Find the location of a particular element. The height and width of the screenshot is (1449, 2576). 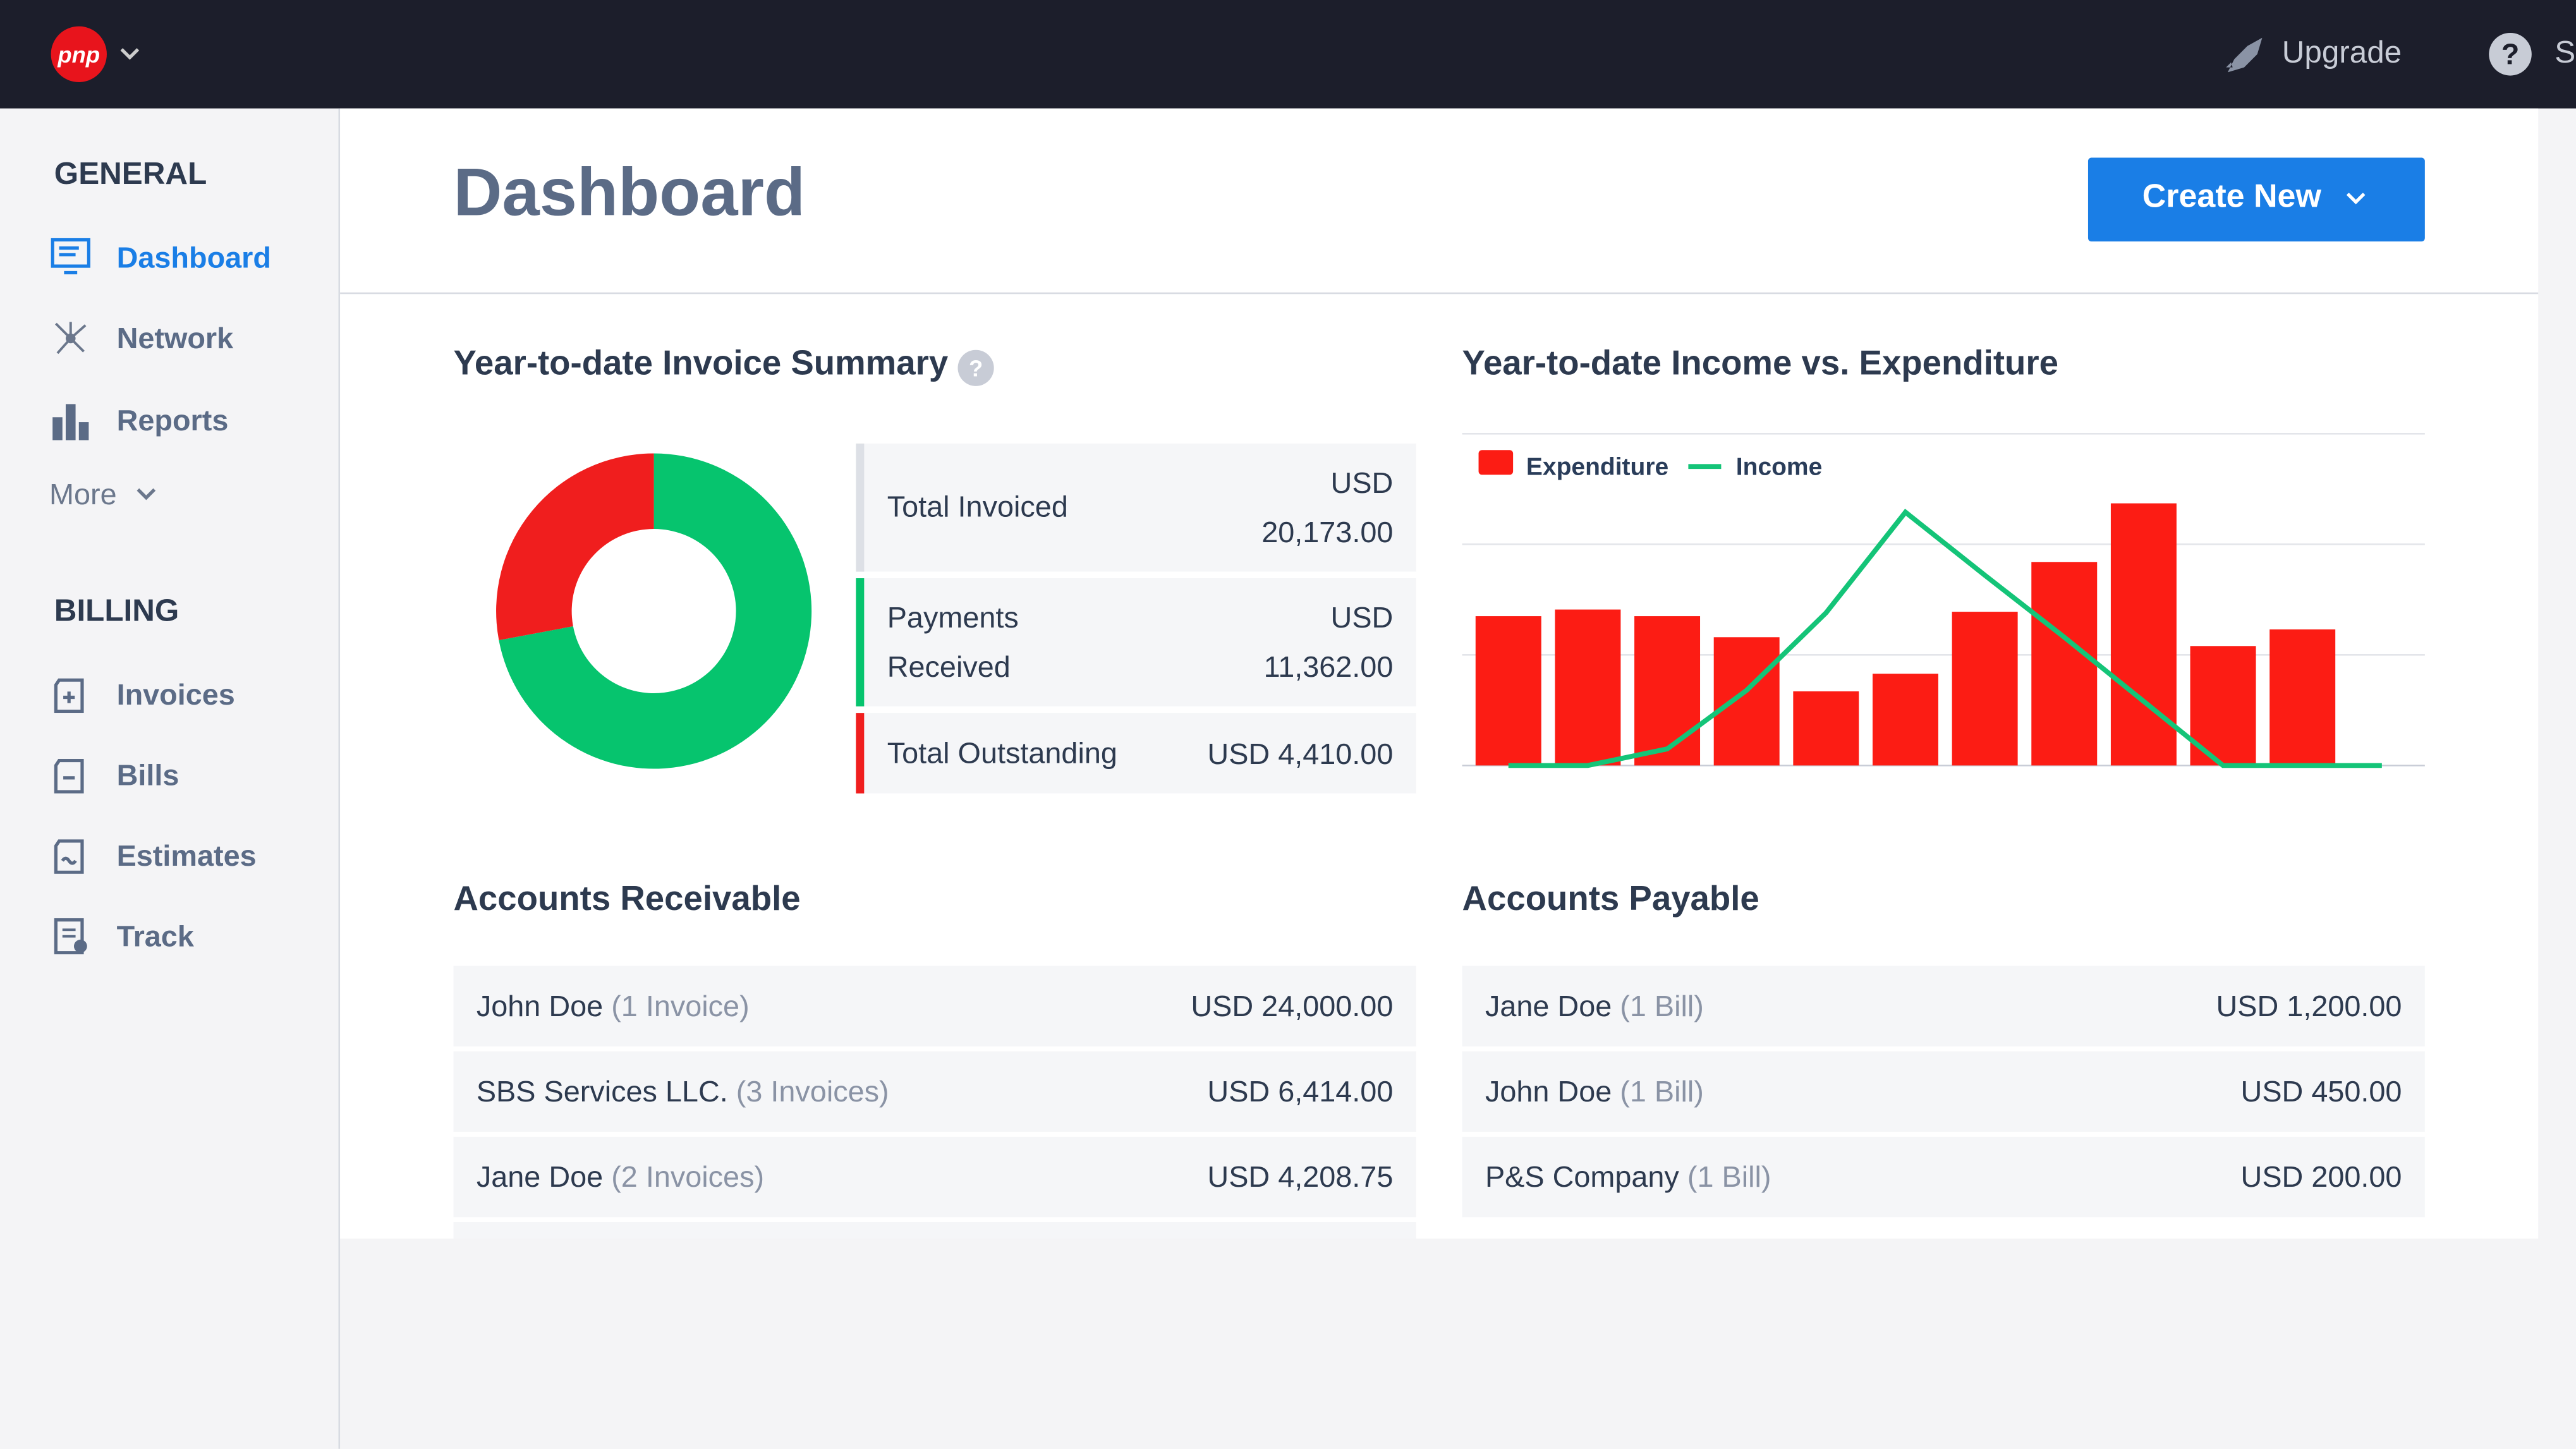

section-heading: GENERAL is located at coordinates (130, 175).